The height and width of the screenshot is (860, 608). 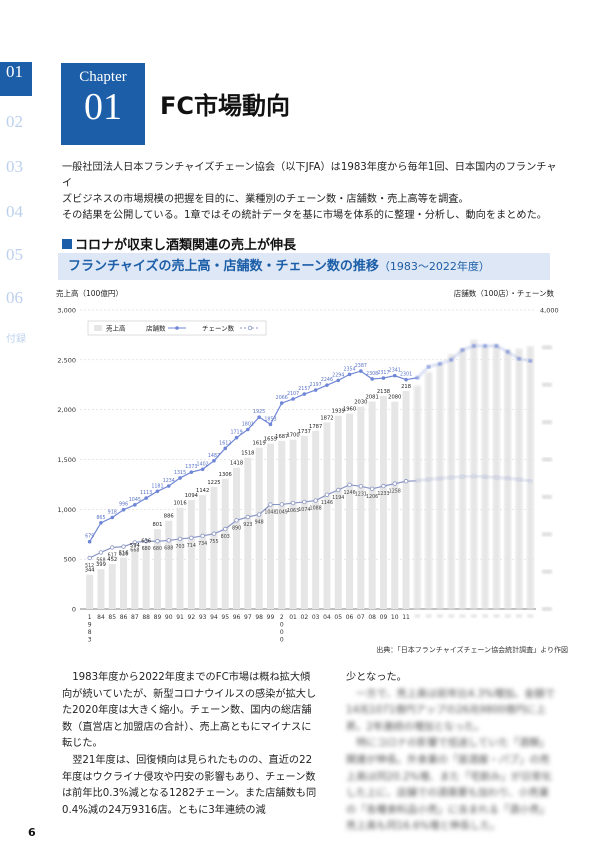 I want to click on category-label: 11, so click(x=406, y=617).